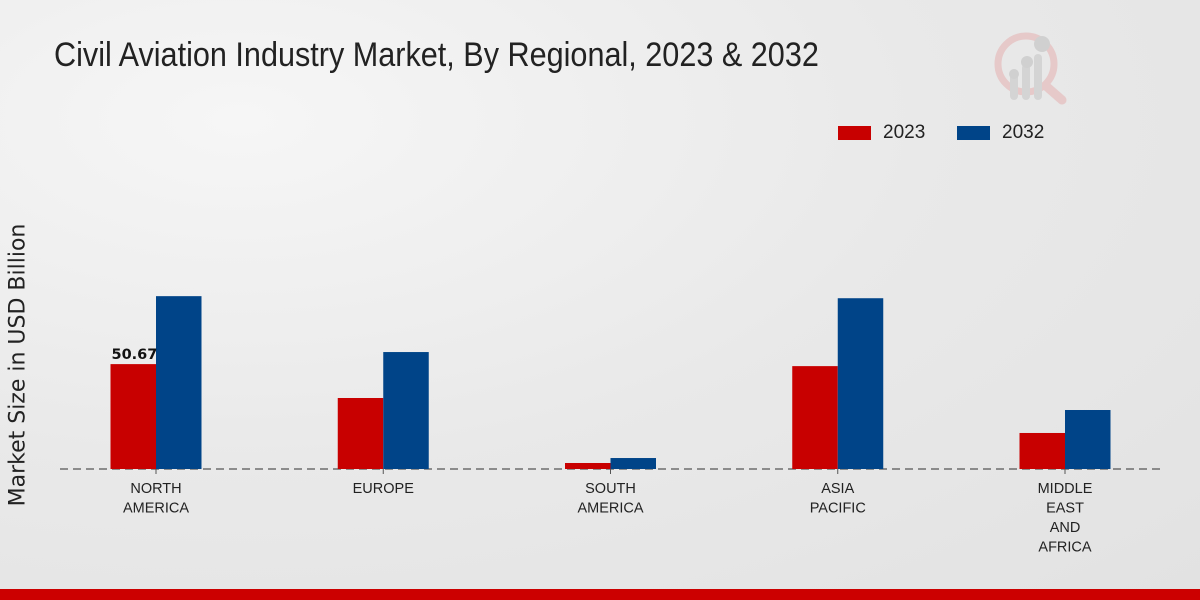 The width and height of the screenshot is (1200, 600). What do you see at coordinates (179, 382) in the screenshot?
I see `bar-2032-north-america` at bounding box center [179, 382].